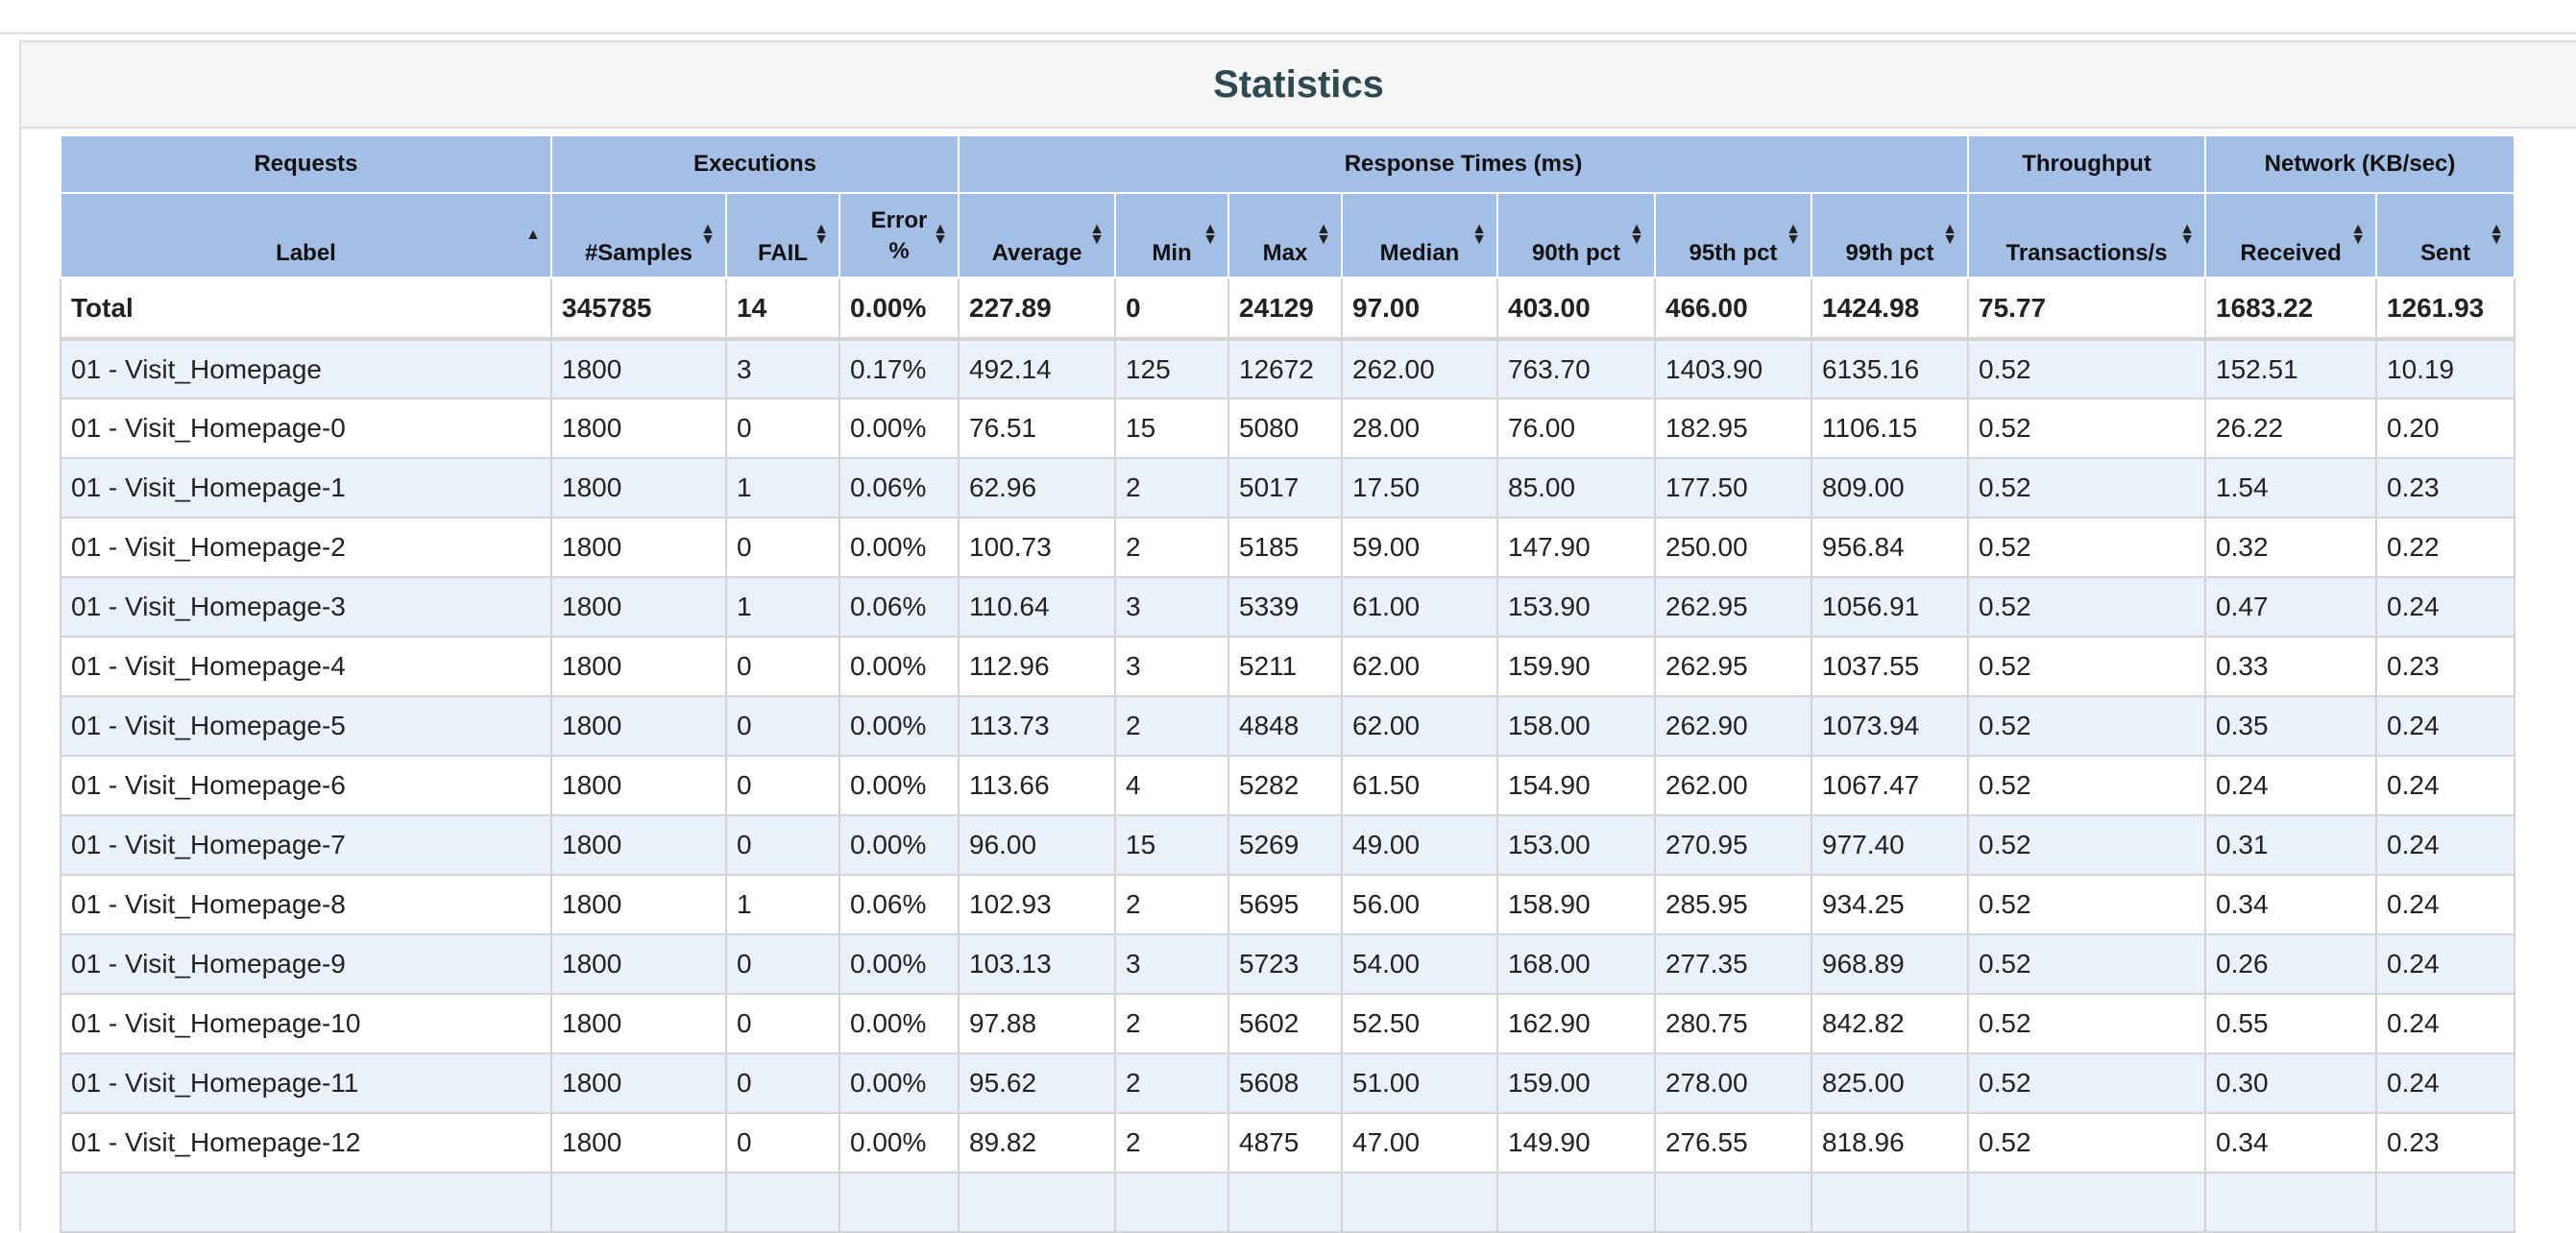 The width and height of the screenshot is (2576, 1233). I want to click on cell-median: 62.00, so click(1420, 666).